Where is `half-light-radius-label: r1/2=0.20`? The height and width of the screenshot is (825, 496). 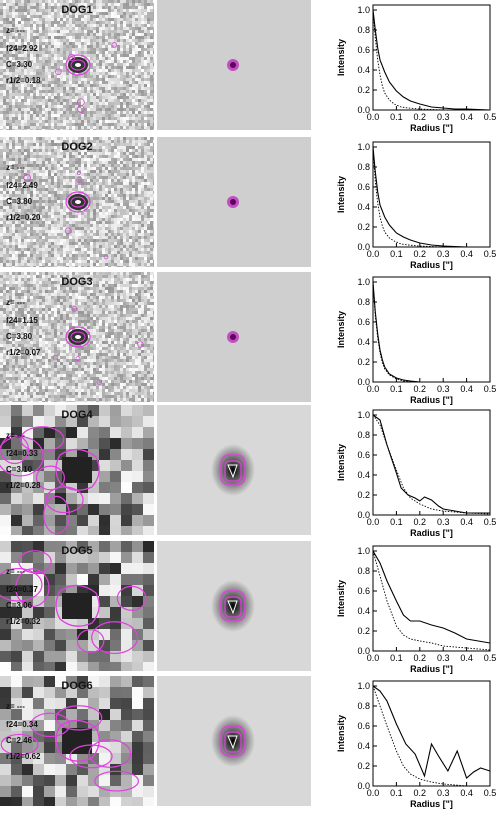 half-light-radius-label: r1/2=0.20 is located at coordinates (23, 217).